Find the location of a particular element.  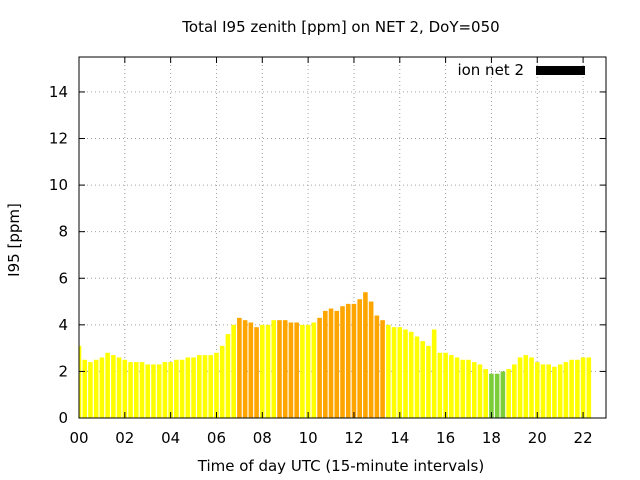

chart-title: Total I95 zenith [ppm] on NET 2, DoY=050 is located at coordinates (340, 27).